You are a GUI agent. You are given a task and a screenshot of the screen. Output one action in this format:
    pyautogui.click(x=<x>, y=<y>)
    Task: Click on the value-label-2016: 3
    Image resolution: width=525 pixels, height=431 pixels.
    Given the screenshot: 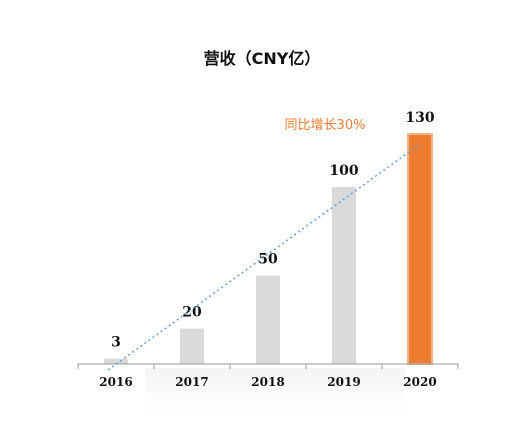 What is the action you would take?
    pyautogui.click(x=116, y=343)
    